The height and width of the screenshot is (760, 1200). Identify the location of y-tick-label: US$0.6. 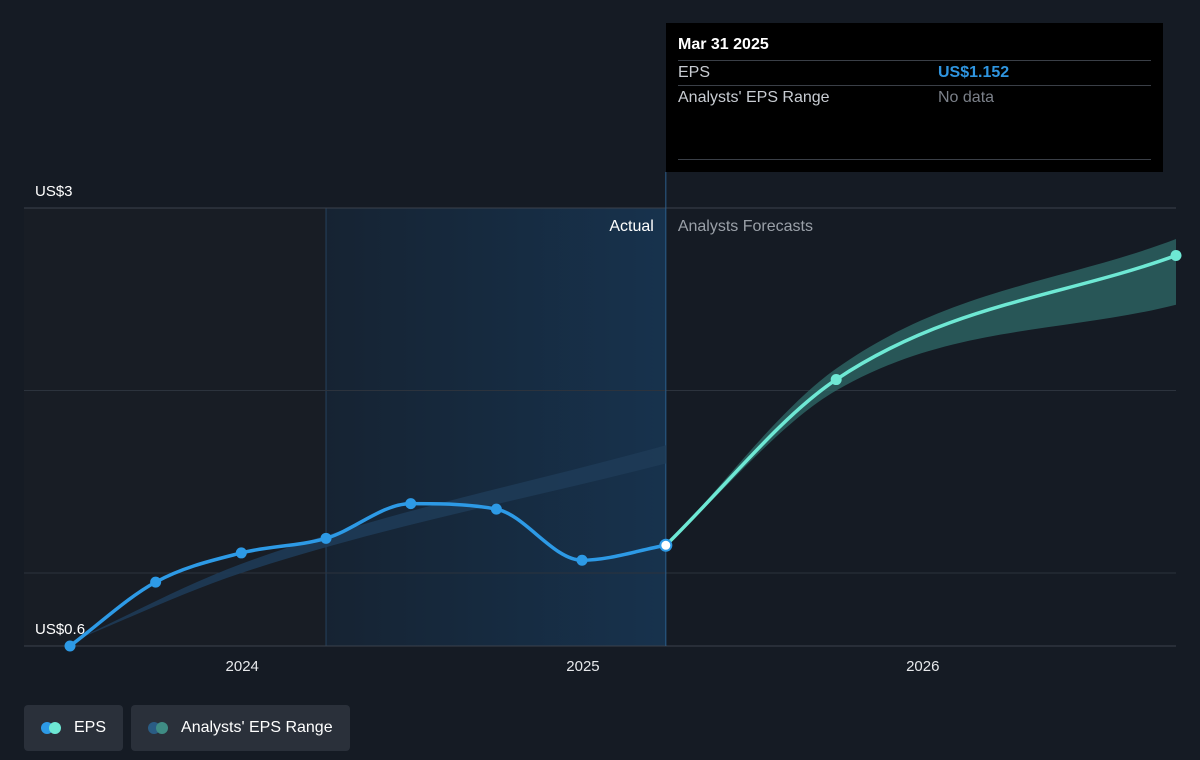
(60, 629).